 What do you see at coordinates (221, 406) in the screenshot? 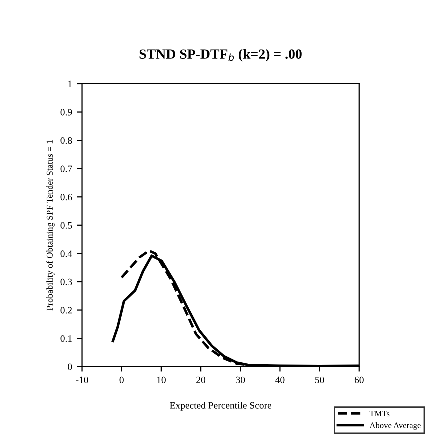
I see `x-axis-title: Expected Percentile Score` at bounding box center [221, 406].